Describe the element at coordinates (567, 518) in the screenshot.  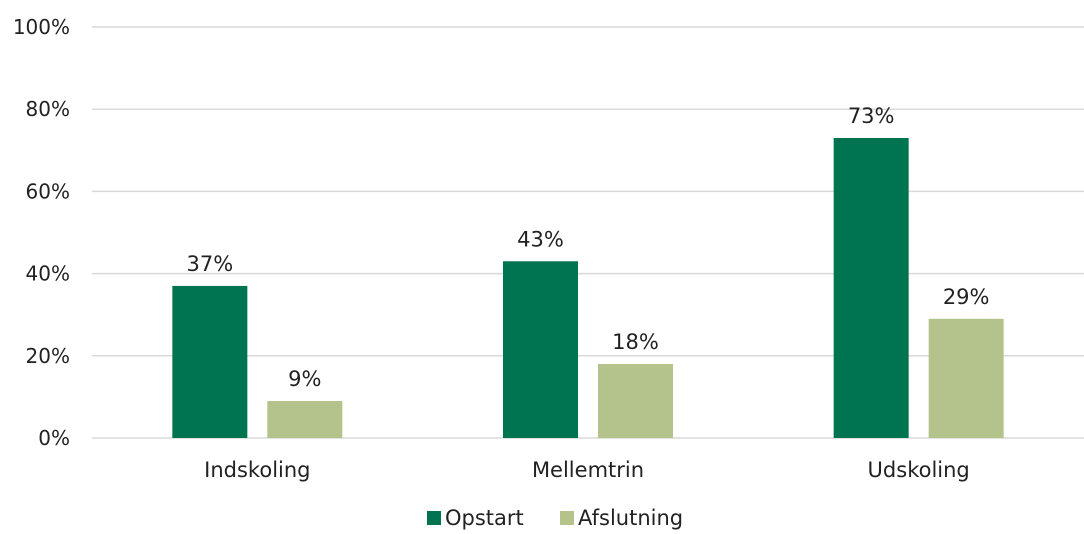
I see `legend-swatch-afslutning` at that location.